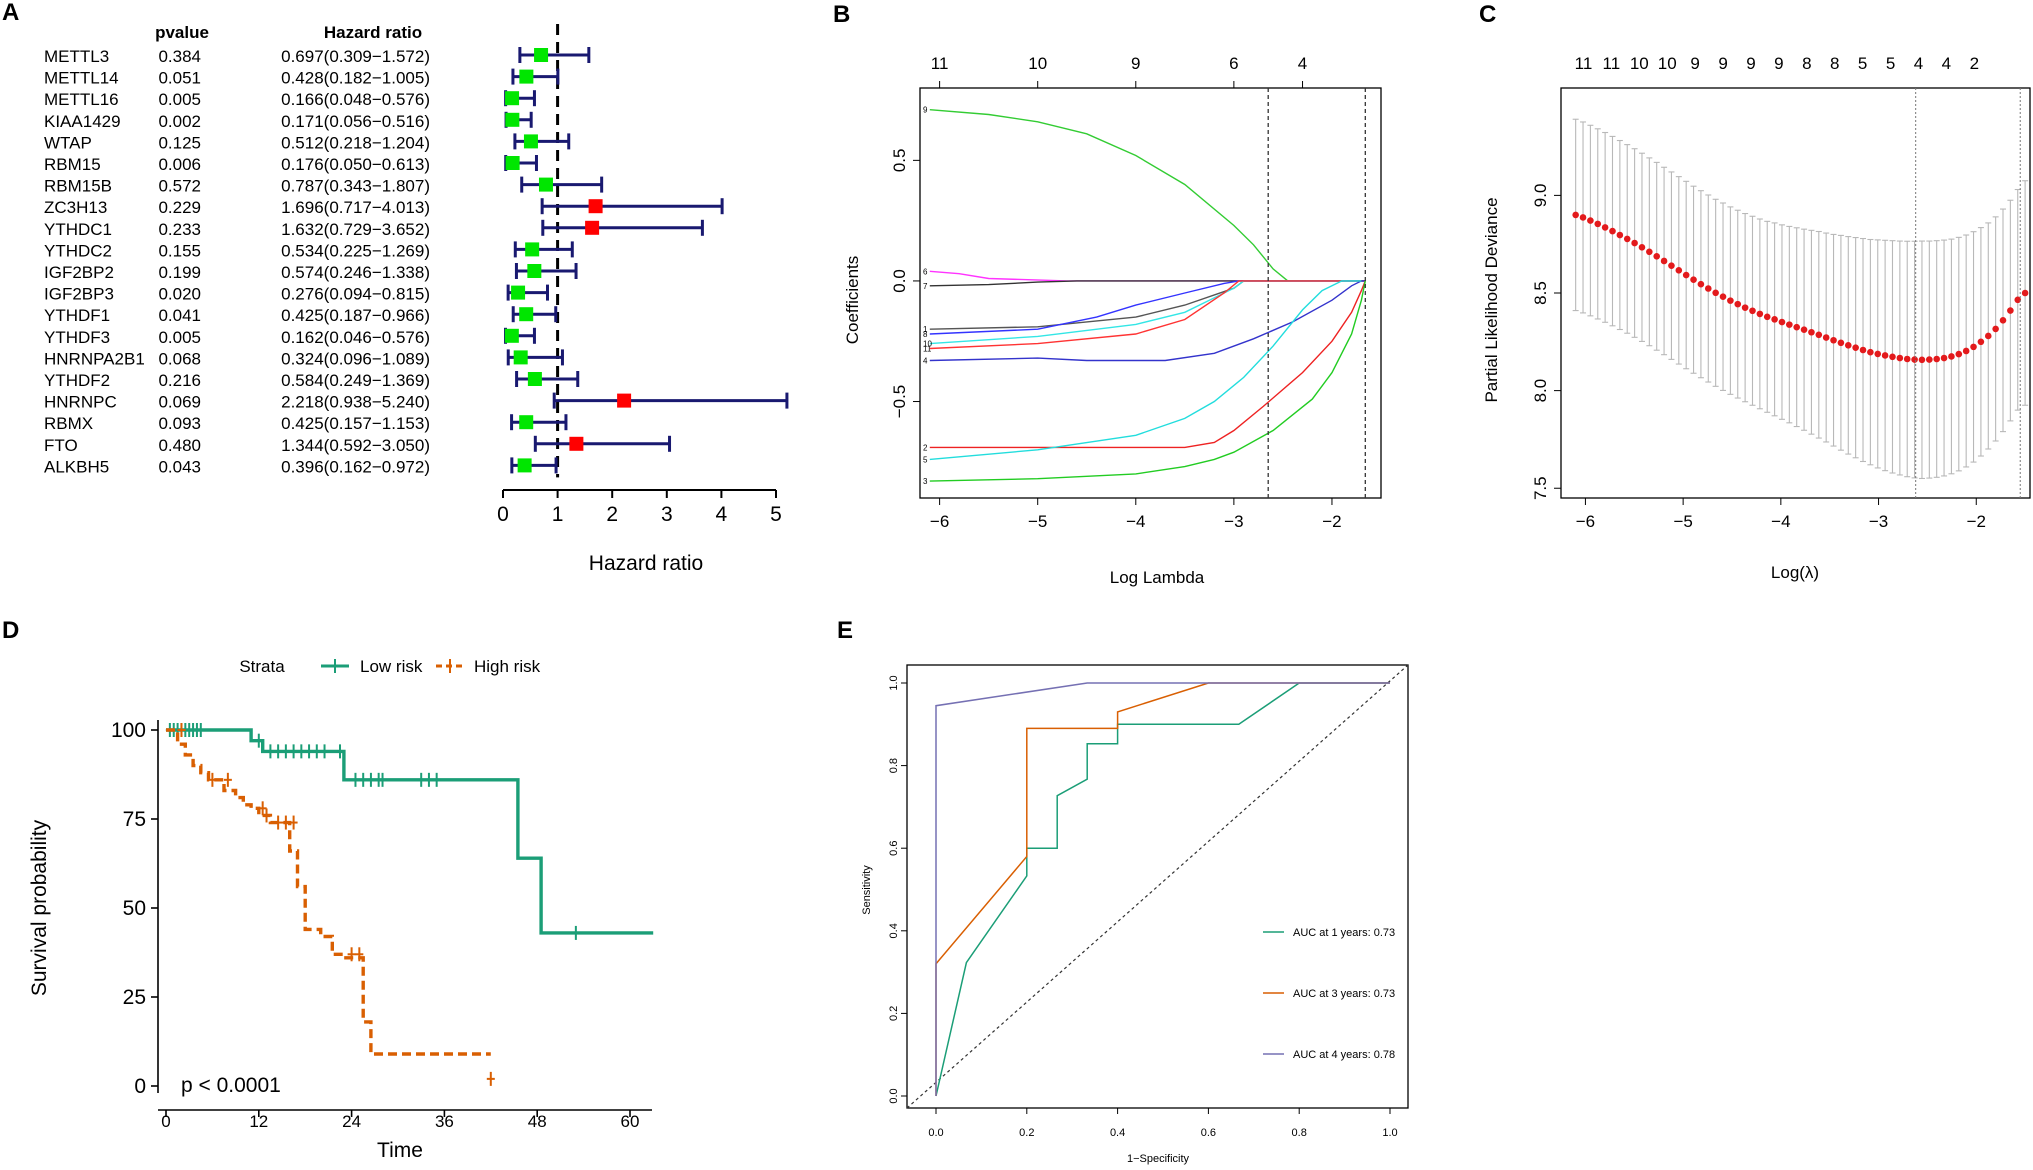  What do you see at coordinates (1389, 1133) in the screenshot?
I see `roc-x-tick-label: 1.0` at bounding box center [1389, 1133].